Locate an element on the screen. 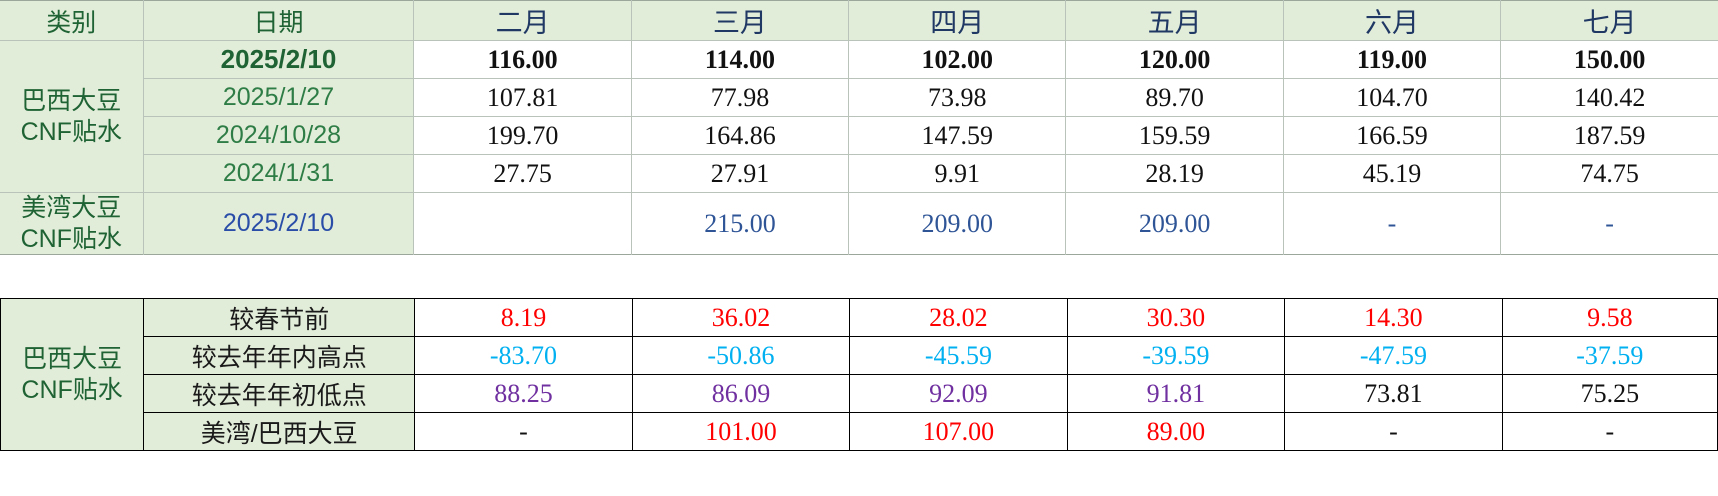 Image resolution: width=1718 pixels, height=496 pixels. data-cell: 45.19 is located at coordinates (1392, 173).